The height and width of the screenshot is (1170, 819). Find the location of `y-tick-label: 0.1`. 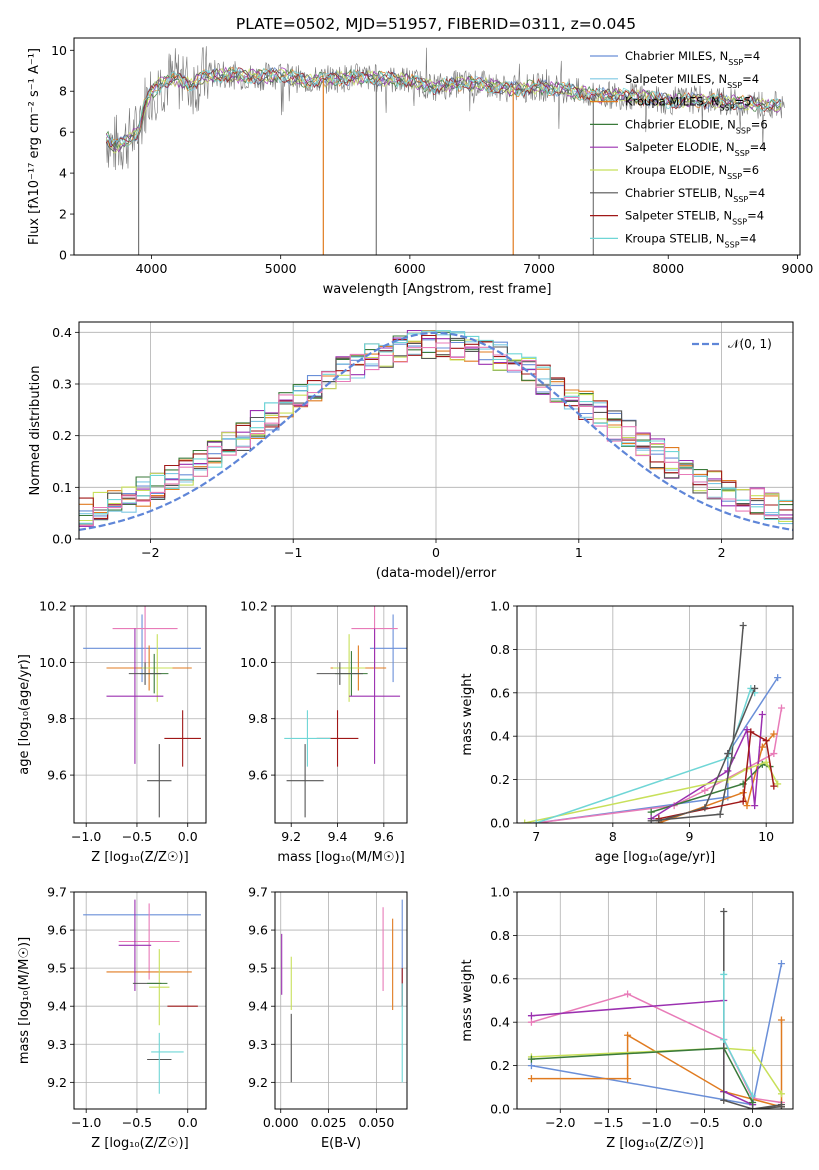

y-tick-label: 0.1 is located at coordinates (62, 487).